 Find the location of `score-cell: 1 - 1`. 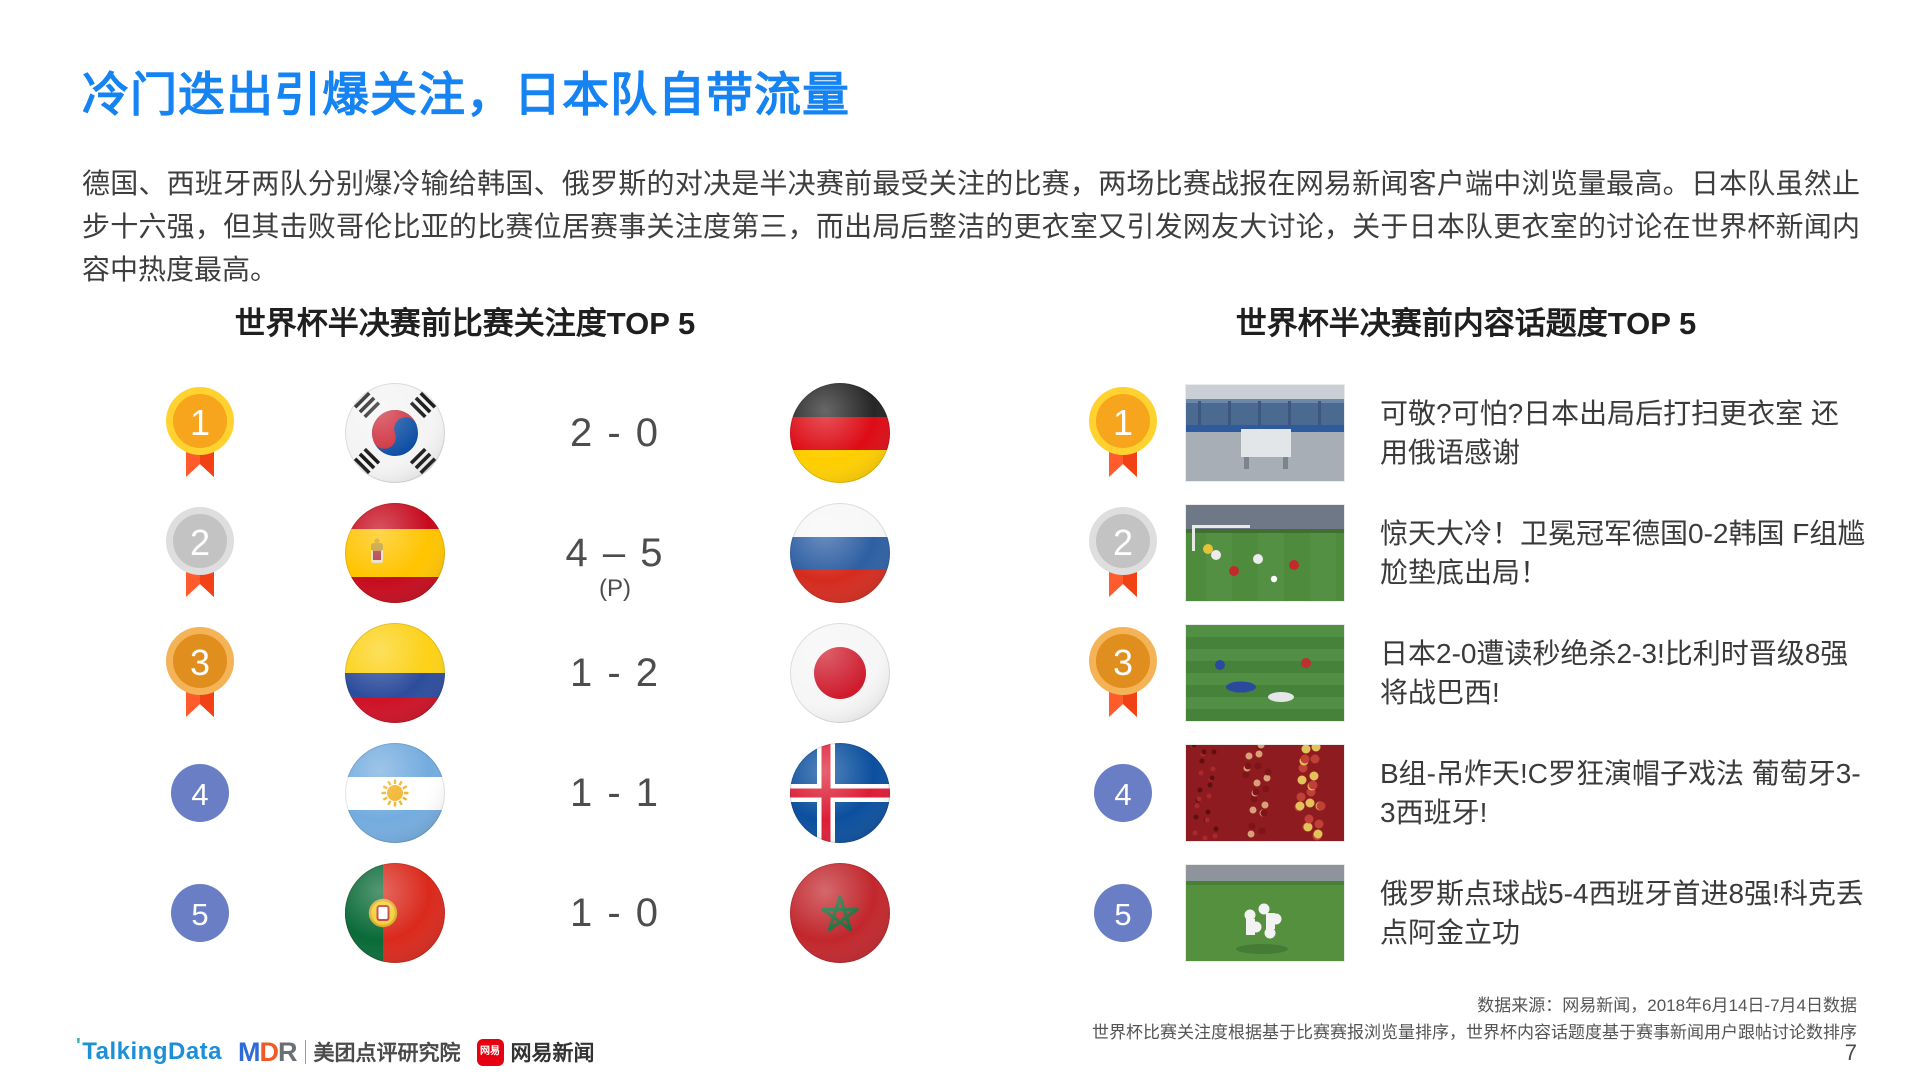

score-cell: 1 - 1 is located at coordinates (615, 793).